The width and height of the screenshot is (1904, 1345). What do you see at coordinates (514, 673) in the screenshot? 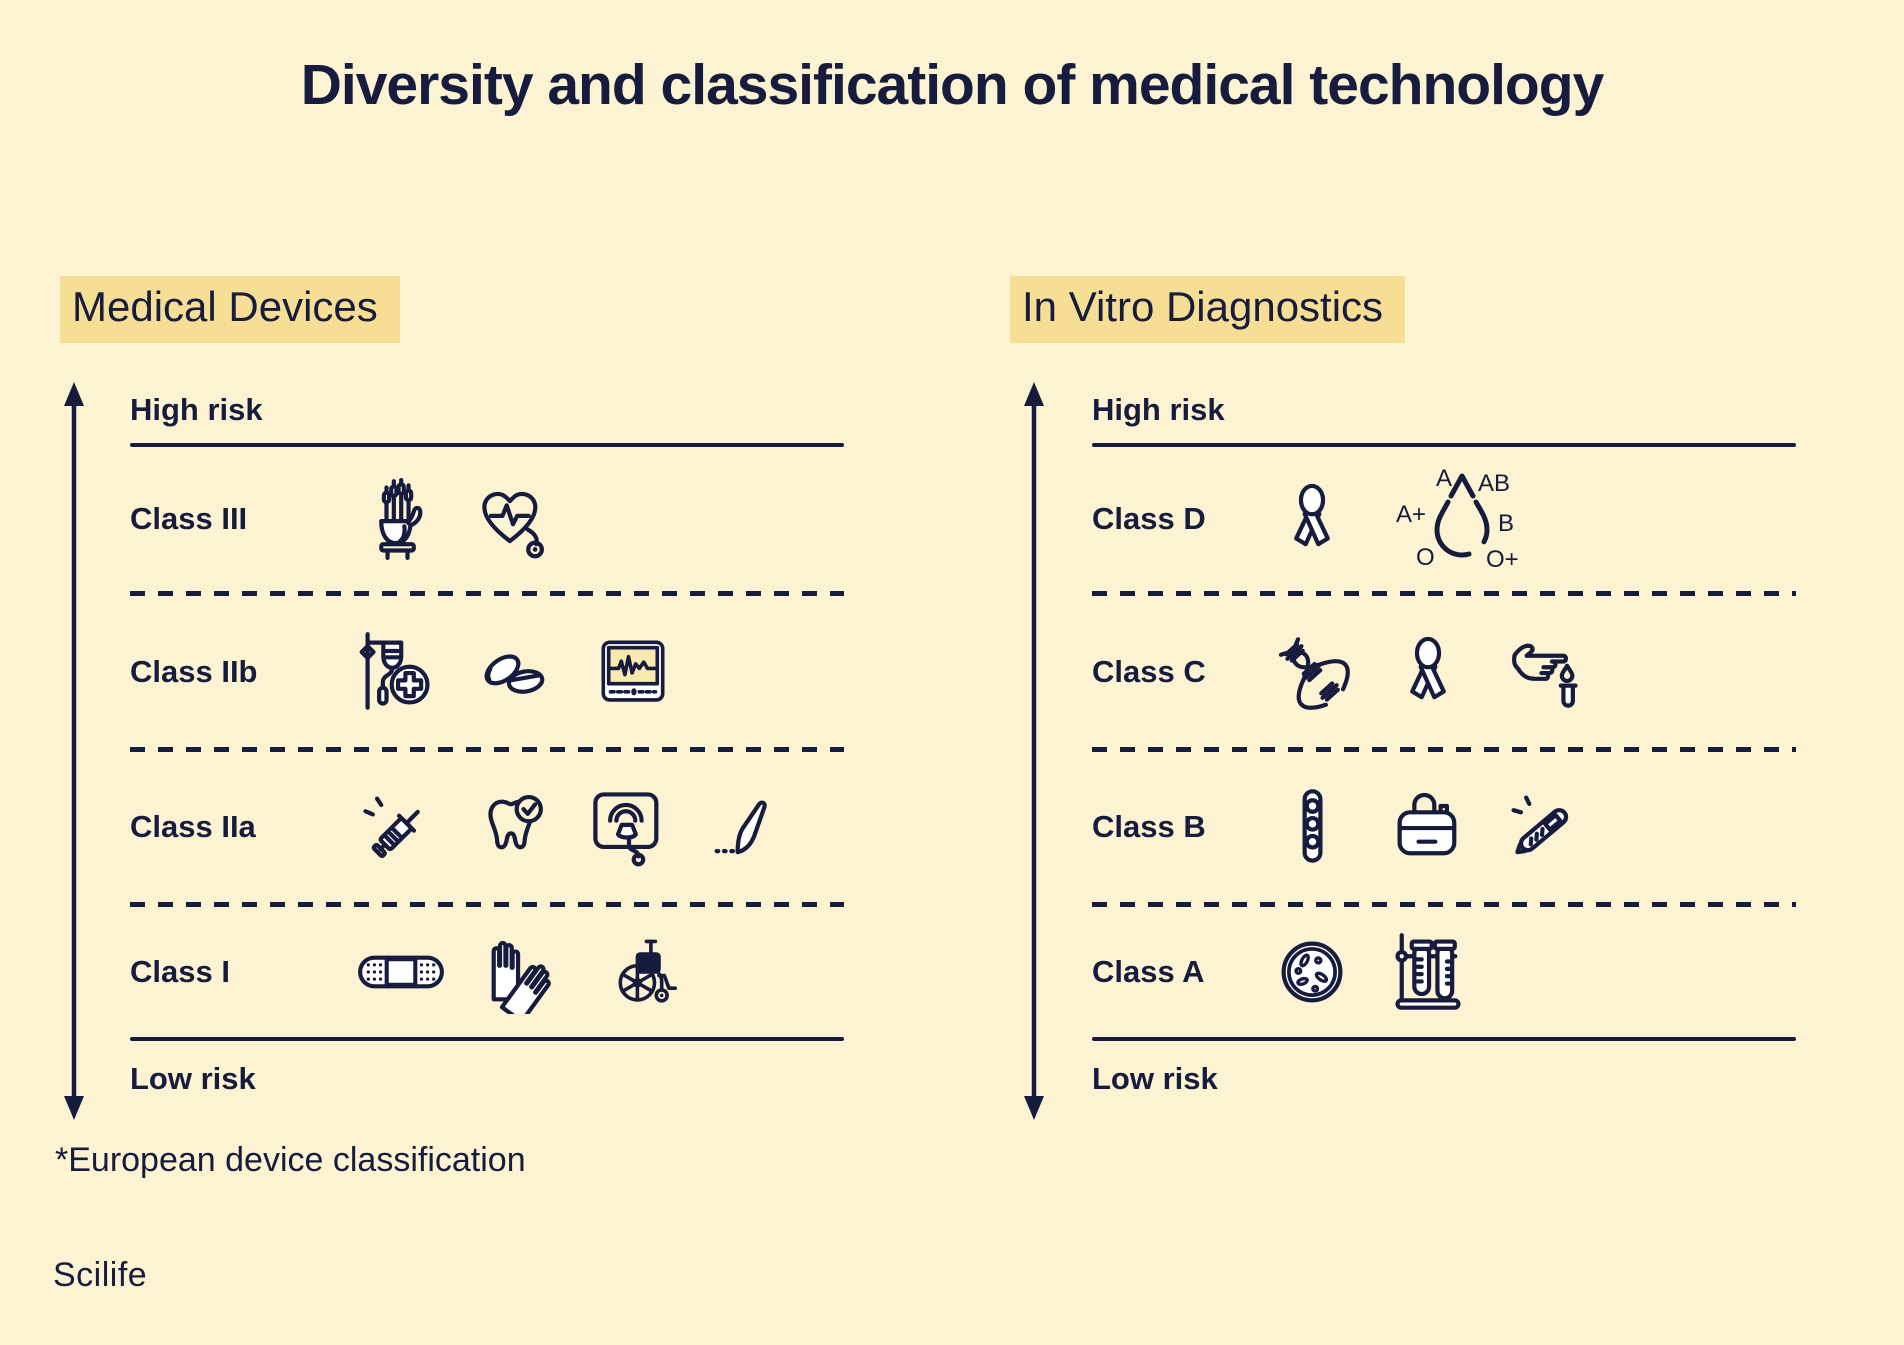
I see `pills-icon` at bounding box center [514, 673].